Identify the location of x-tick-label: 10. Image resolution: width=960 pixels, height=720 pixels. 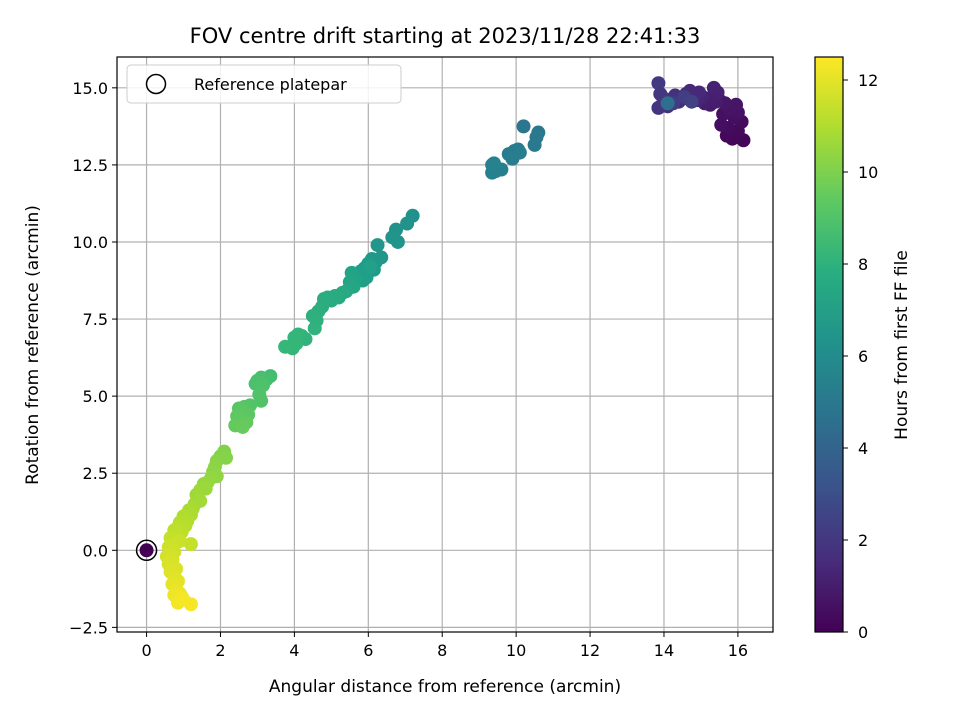
(516, 650).